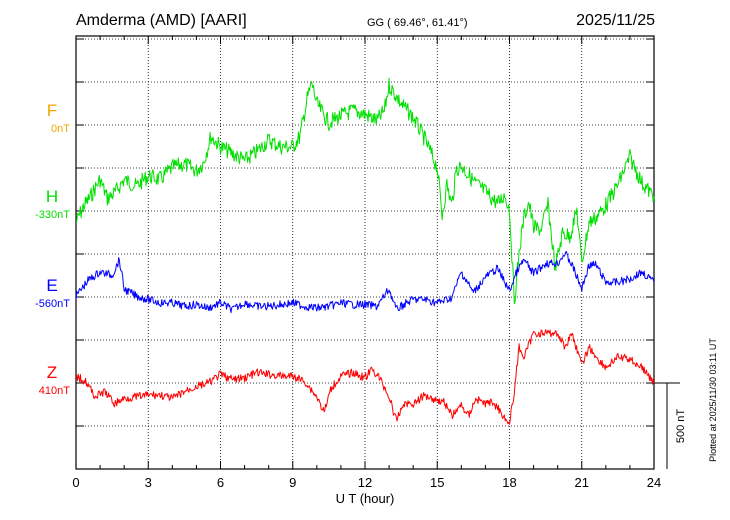  I want to click on coordinates-label: GG ( 69.46°, 61.41°), so click(417, 23).